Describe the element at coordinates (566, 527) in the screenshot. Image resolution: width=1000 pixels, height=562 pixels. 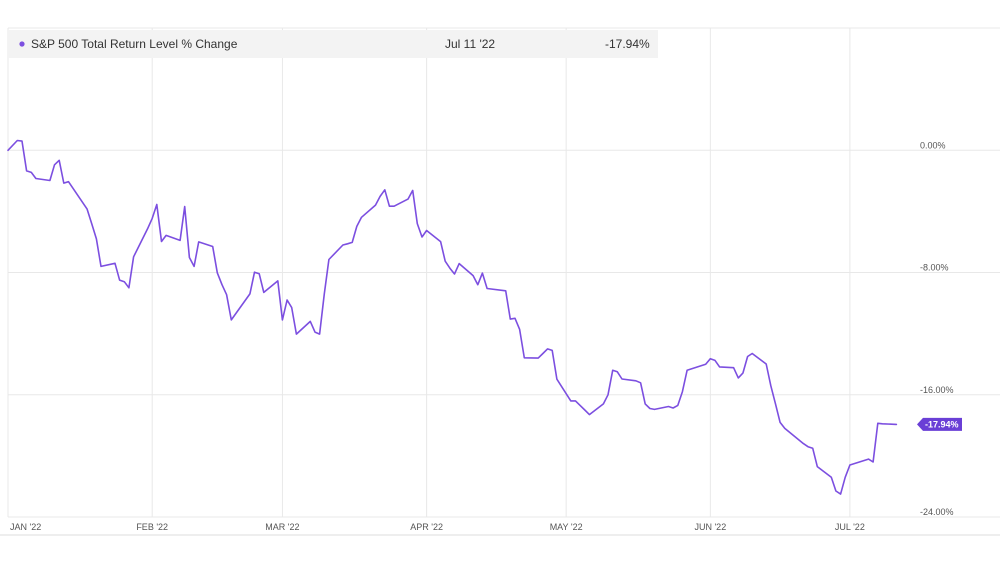
I see `x-tick-label: MAY '22` at that location.